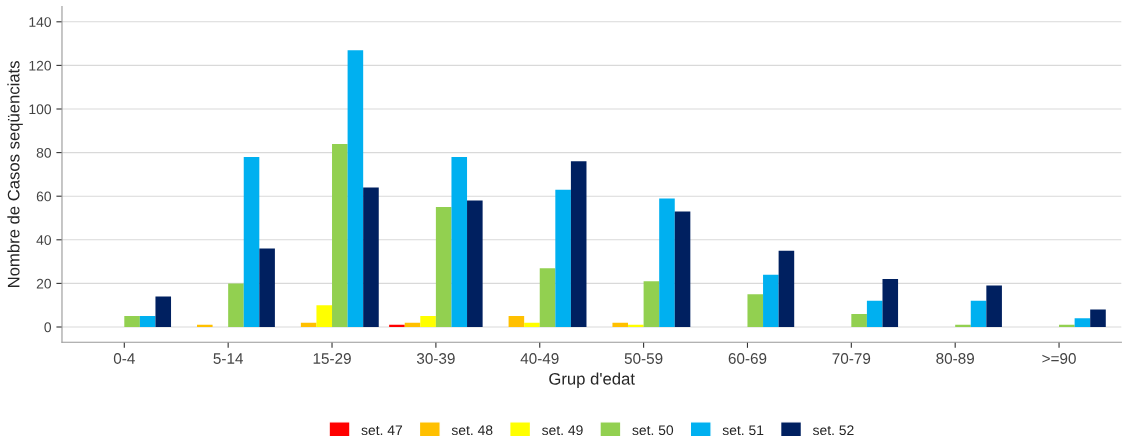 The image size is (1127, 436). What do you see at coordinates (40, 65) in the screenshot?
I see `y-tick-label: 120` at bounding box center [40, 65].